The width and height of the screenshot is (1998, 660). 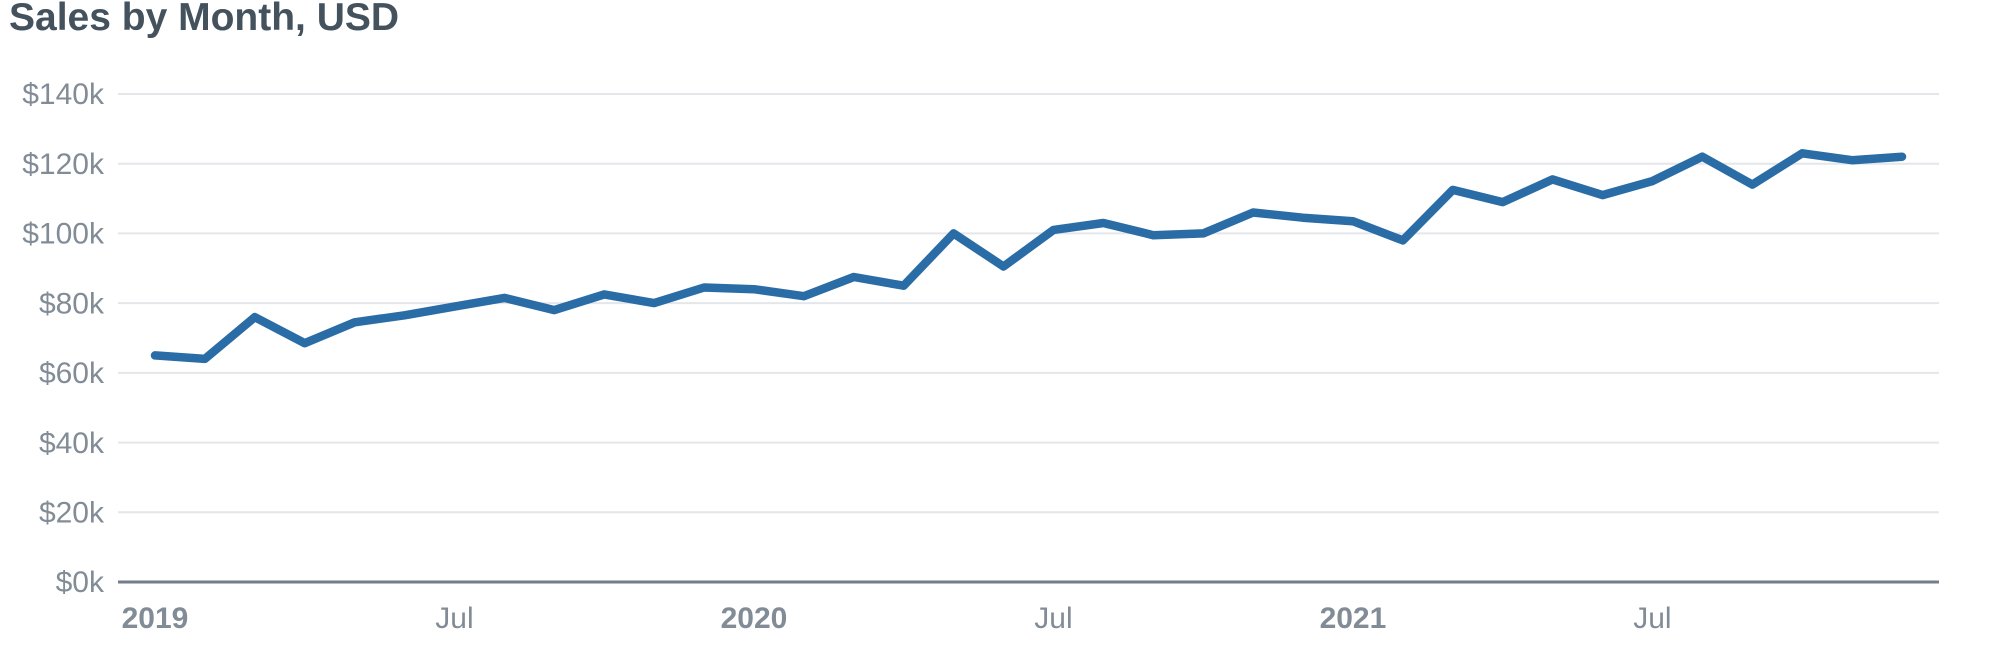 I want to click on y-tick-label: $40k, so click(x=72, y=443).